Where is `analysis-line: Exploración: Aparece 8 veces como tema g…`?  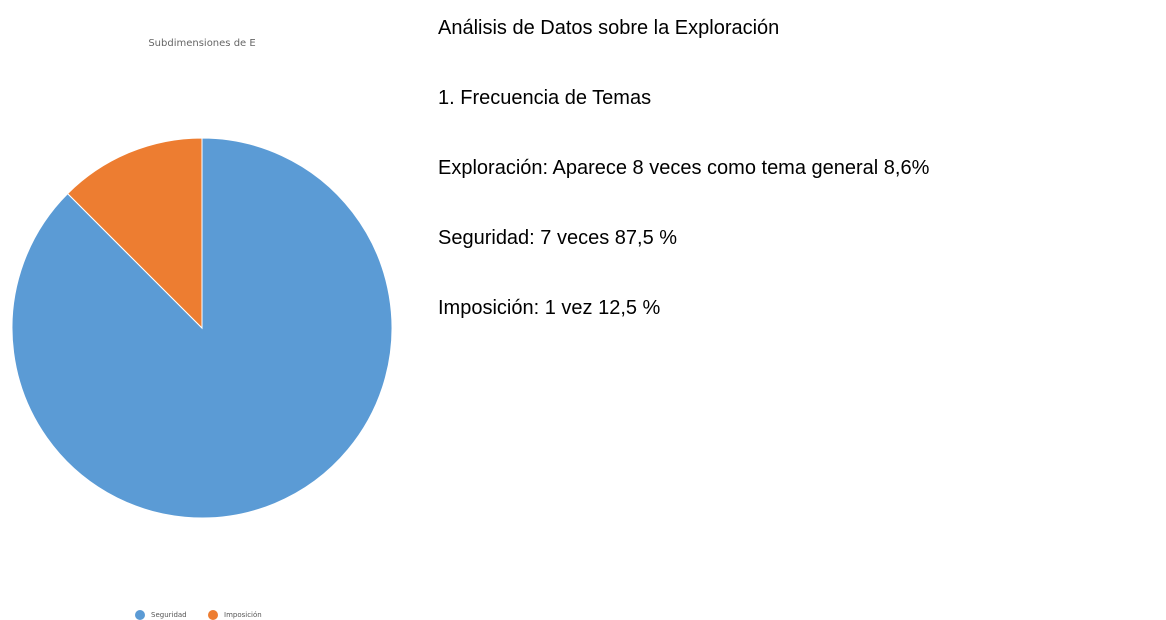
analysis-line: Exploración: Aparece 8 veces como tema g… is located at coordinates (684, 168).